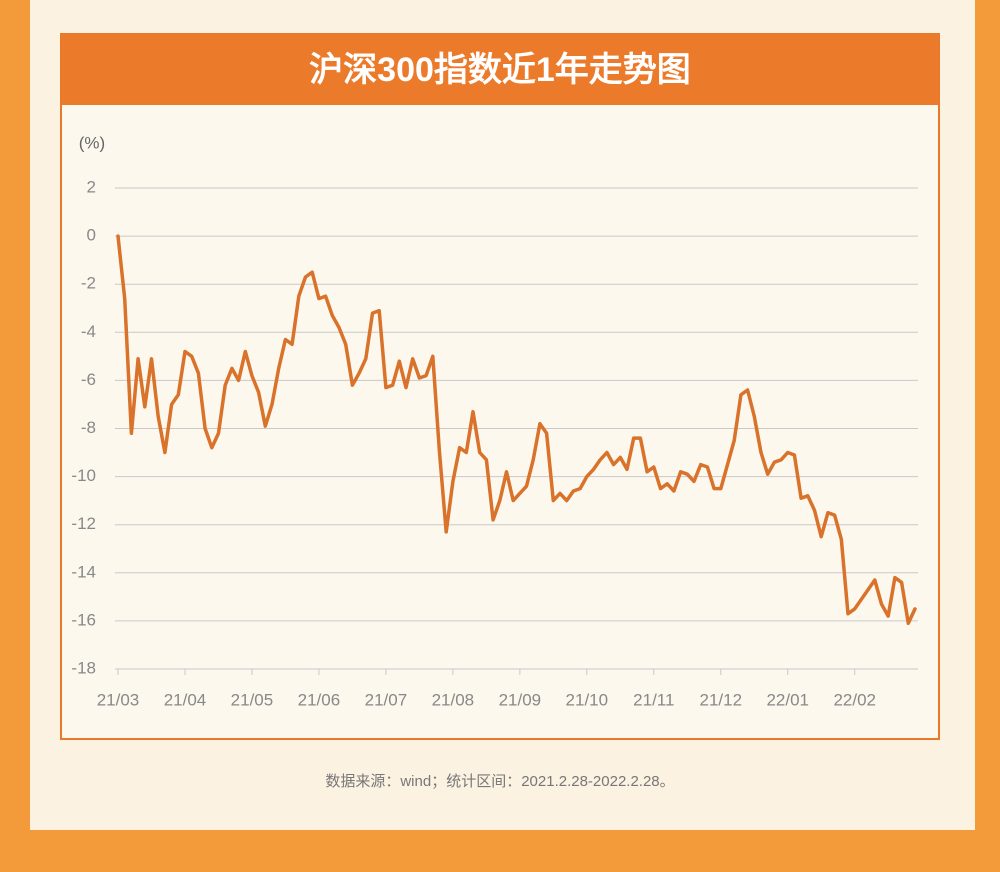 This screenshot has width=1000, height=872. I want to click on x-tick-label: 21/08, so click(453, 699).